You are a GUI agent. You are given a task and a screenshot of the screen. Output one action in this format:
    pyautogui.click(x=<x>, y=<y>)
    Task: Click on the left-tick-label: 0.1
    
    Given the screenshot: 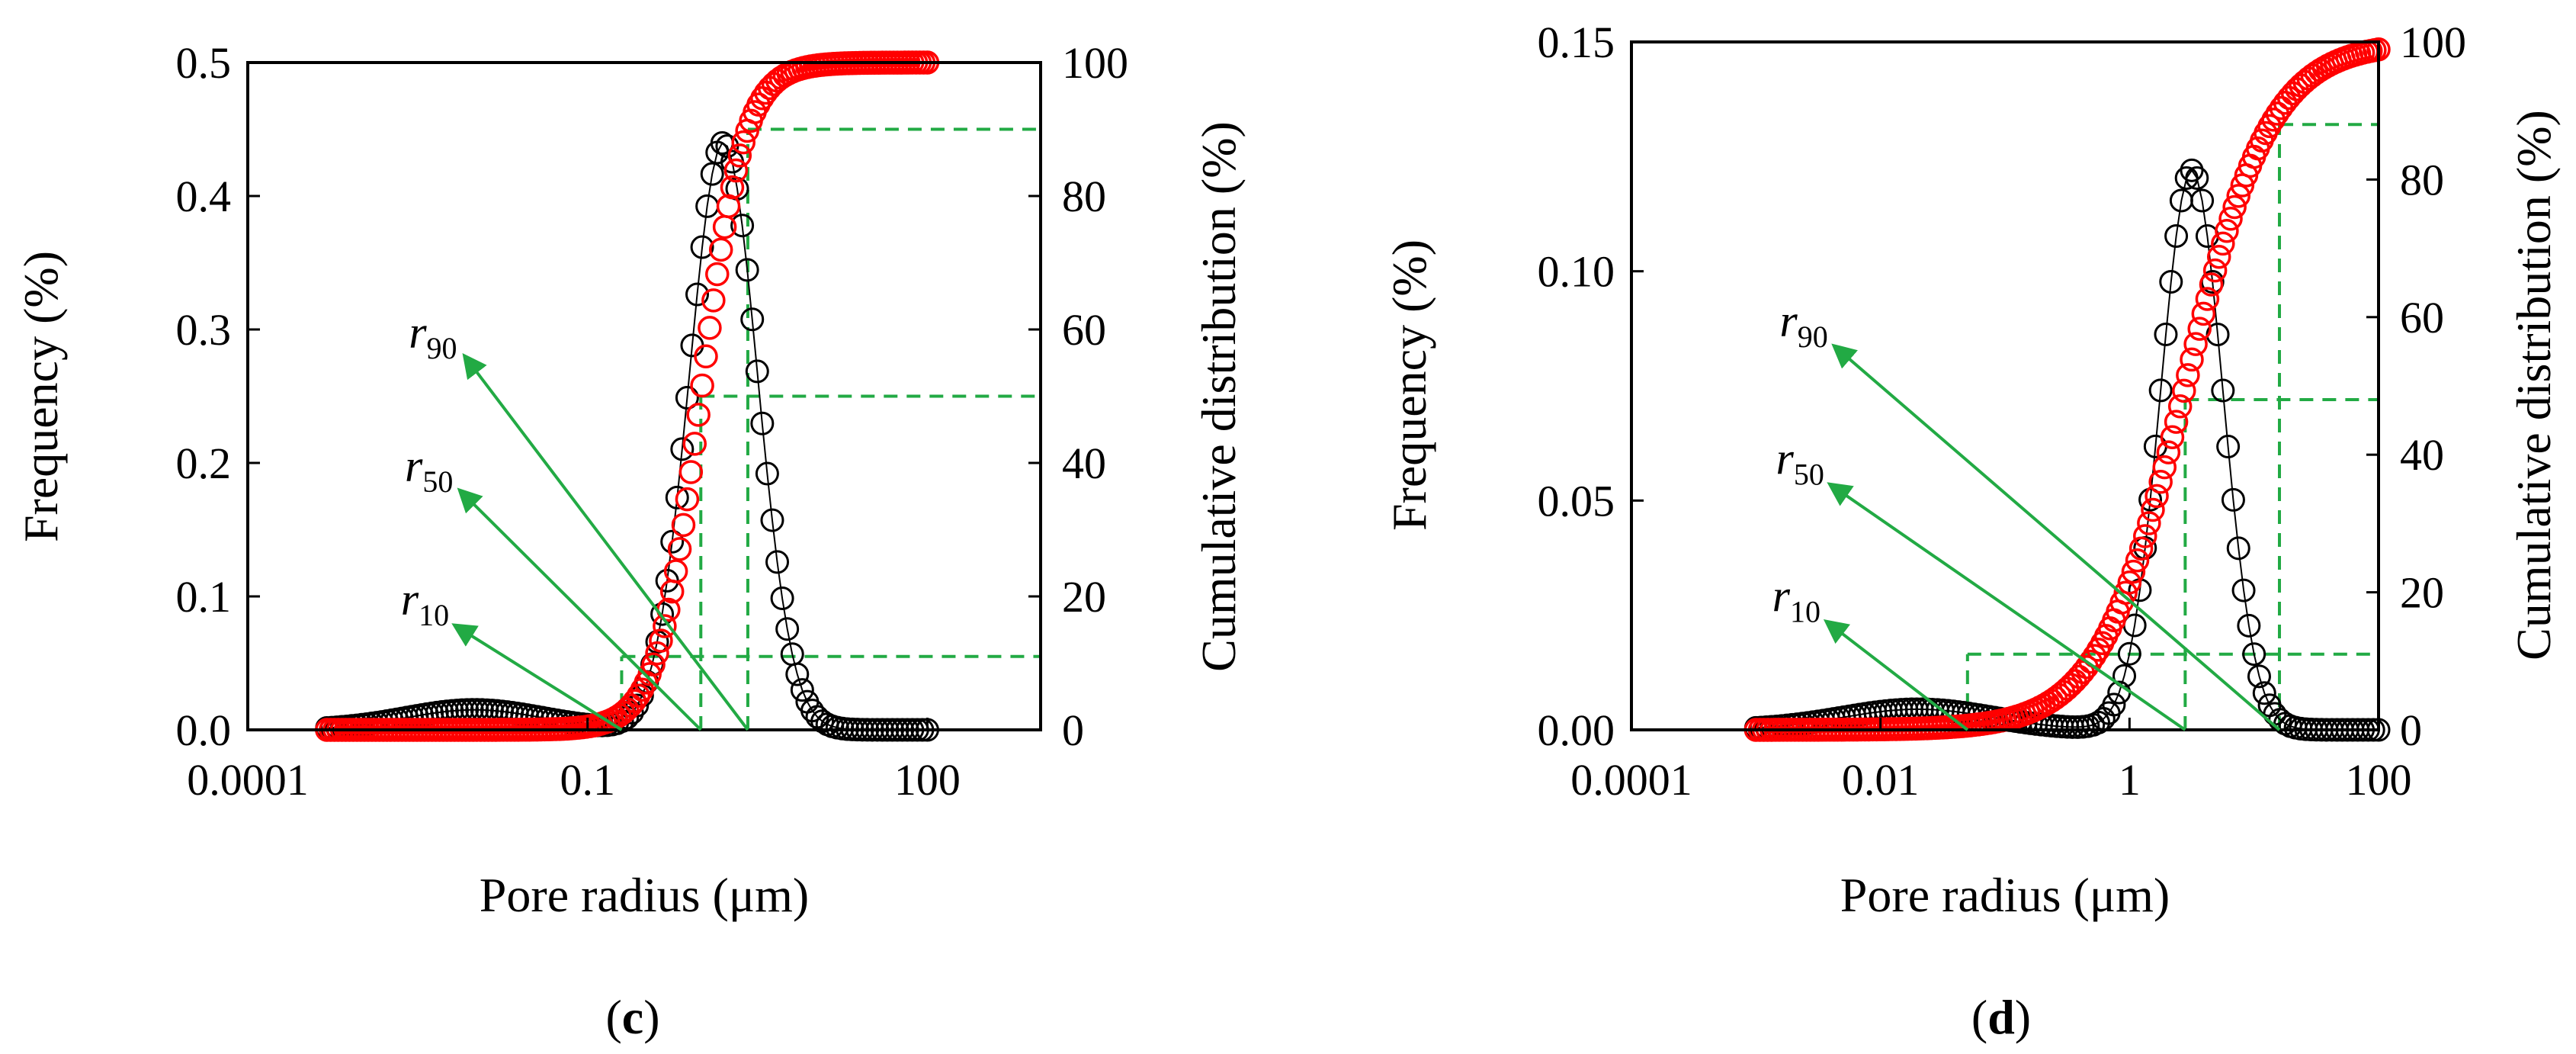 What is the action you would take?
    pyautogui.click(x=204, y=597)
    